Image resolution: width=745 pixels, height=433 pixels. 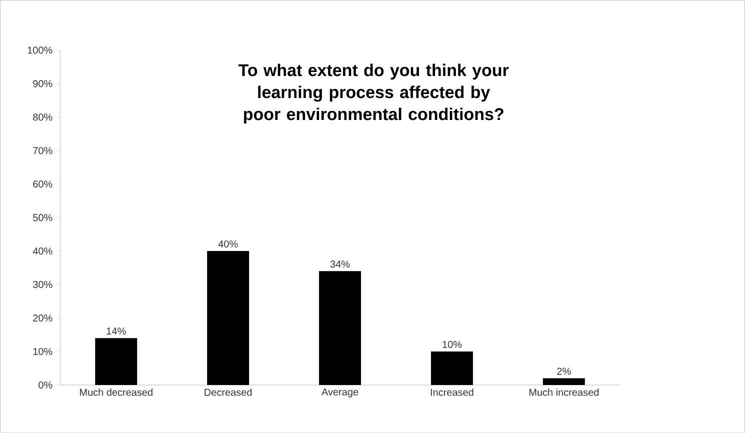 What do you see at coordinates (228, 392) in the screenshot?
I see `x-tick-label: Decreased` at bounding box center [228, 392].